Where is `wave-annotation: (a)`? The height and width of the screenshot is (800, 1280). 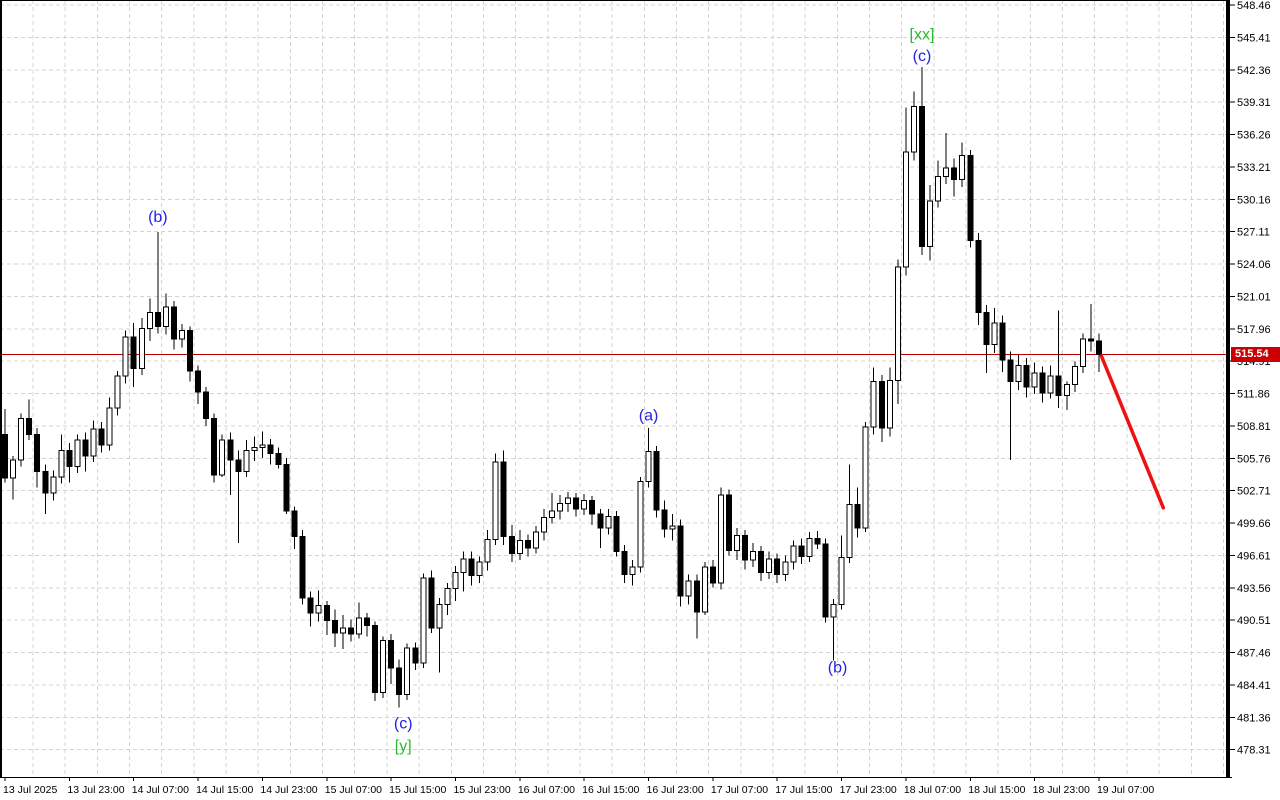 wave-annotation: (a) is located at coordinates (649, 416).